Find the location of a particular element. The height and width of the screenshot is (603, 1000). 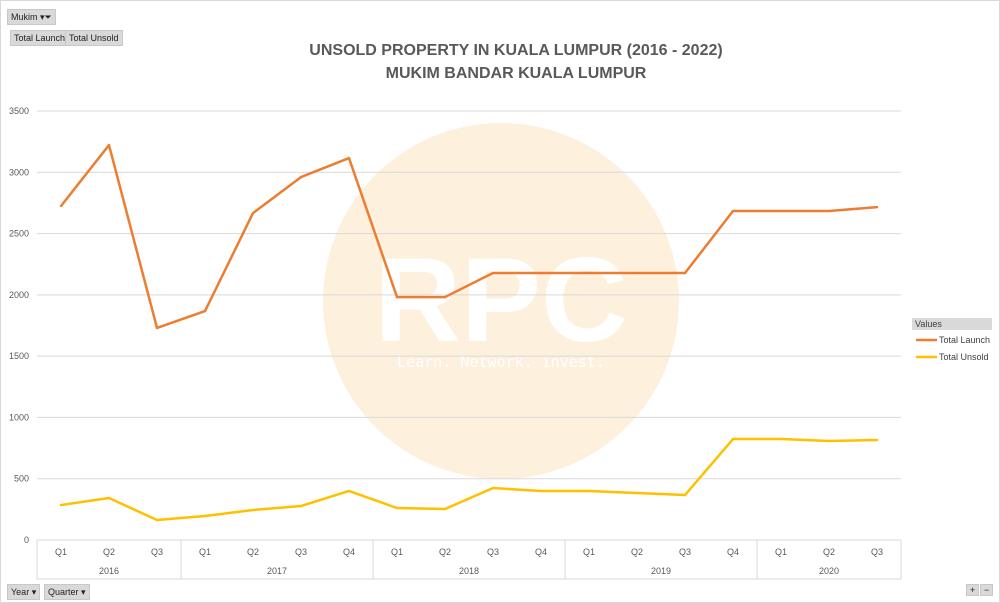

mukim-filter-button: Mukim ▾⏷ is located at coordinates (31, 17).